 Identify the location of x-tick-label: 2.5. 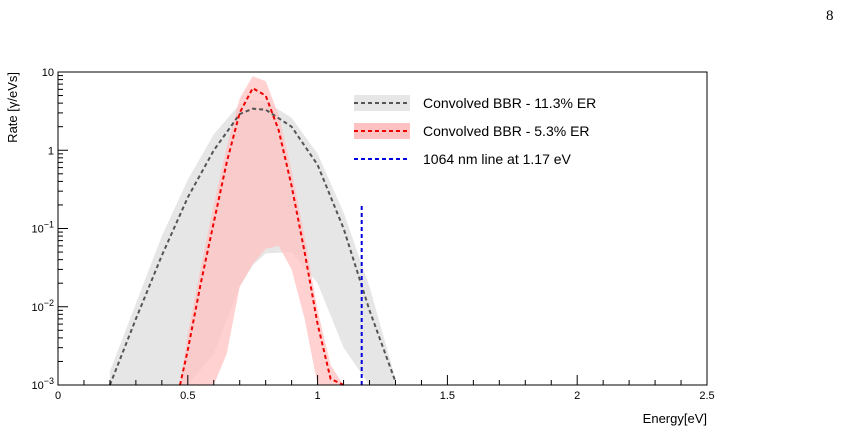
(706, 396).